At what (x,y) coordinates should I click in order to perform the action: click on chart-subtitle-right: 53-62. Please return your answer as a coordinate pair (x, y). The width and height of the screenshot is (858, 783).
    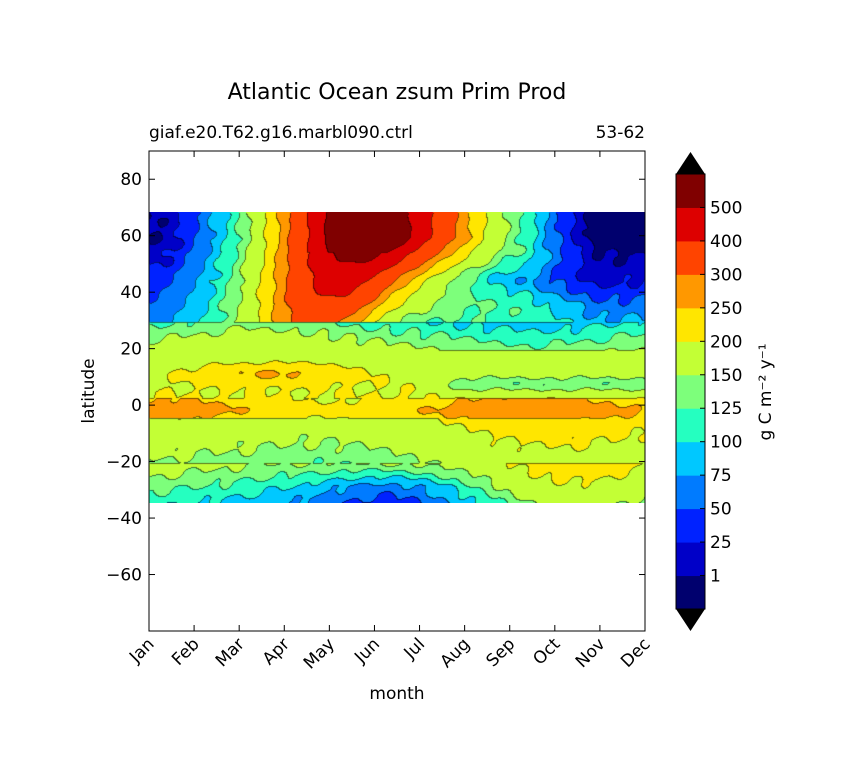
    Looking at the image, I should click on (620, 133).